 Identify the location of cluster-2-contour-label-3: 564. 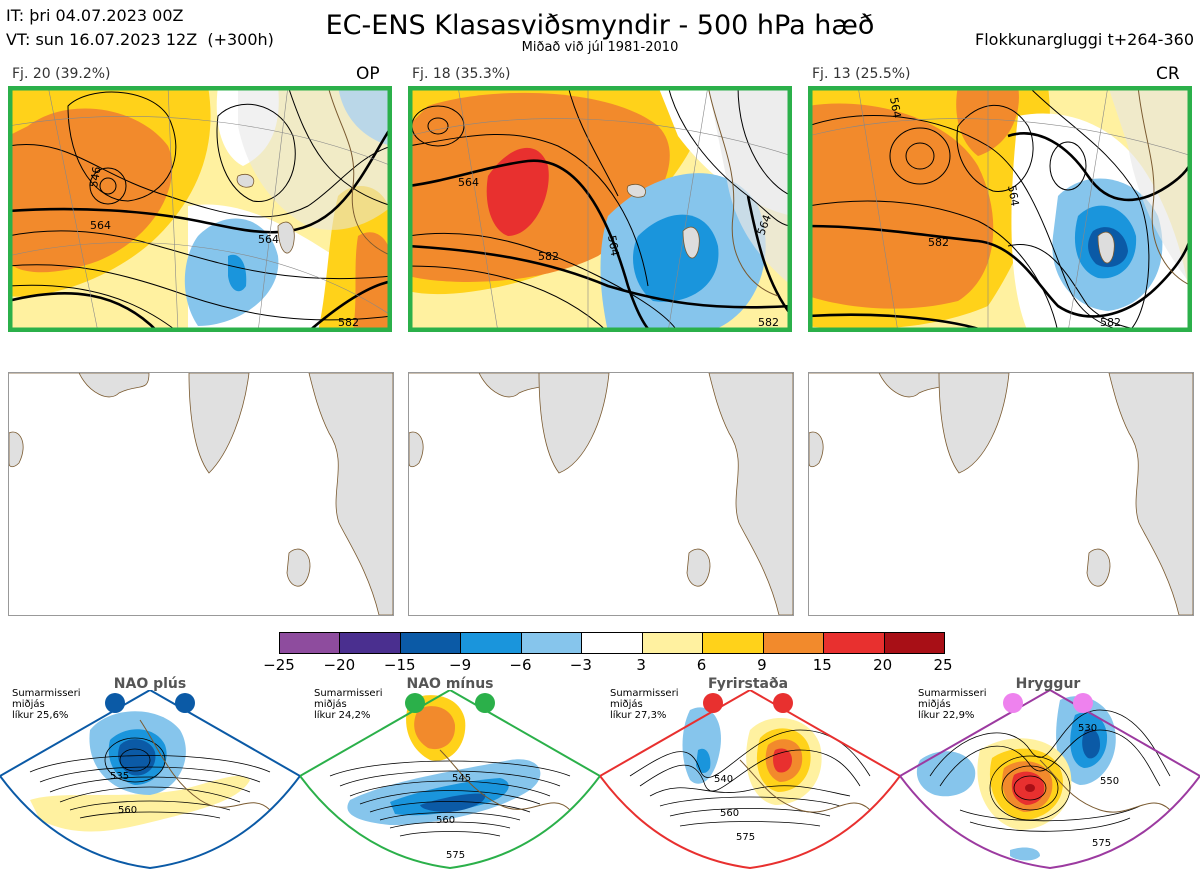
(613, 245).